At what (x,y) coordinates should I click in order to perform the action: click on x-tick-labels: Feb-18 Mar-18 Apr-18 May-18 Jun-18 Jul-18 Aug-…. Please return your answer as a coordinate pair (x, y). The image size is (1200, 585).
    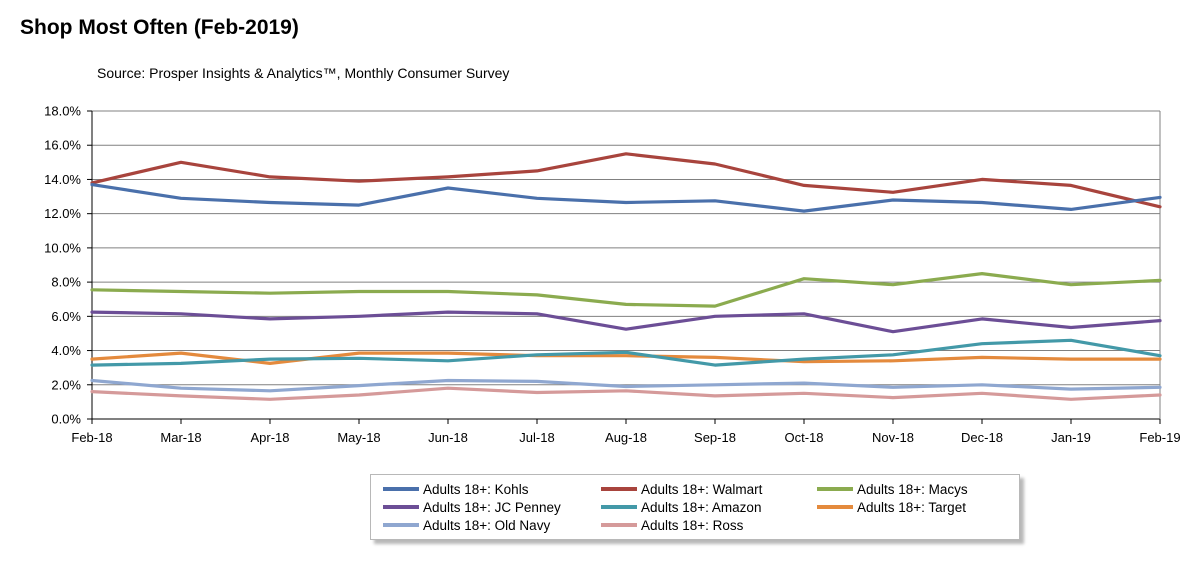
    Looking at the image, I should click on (625, 437).